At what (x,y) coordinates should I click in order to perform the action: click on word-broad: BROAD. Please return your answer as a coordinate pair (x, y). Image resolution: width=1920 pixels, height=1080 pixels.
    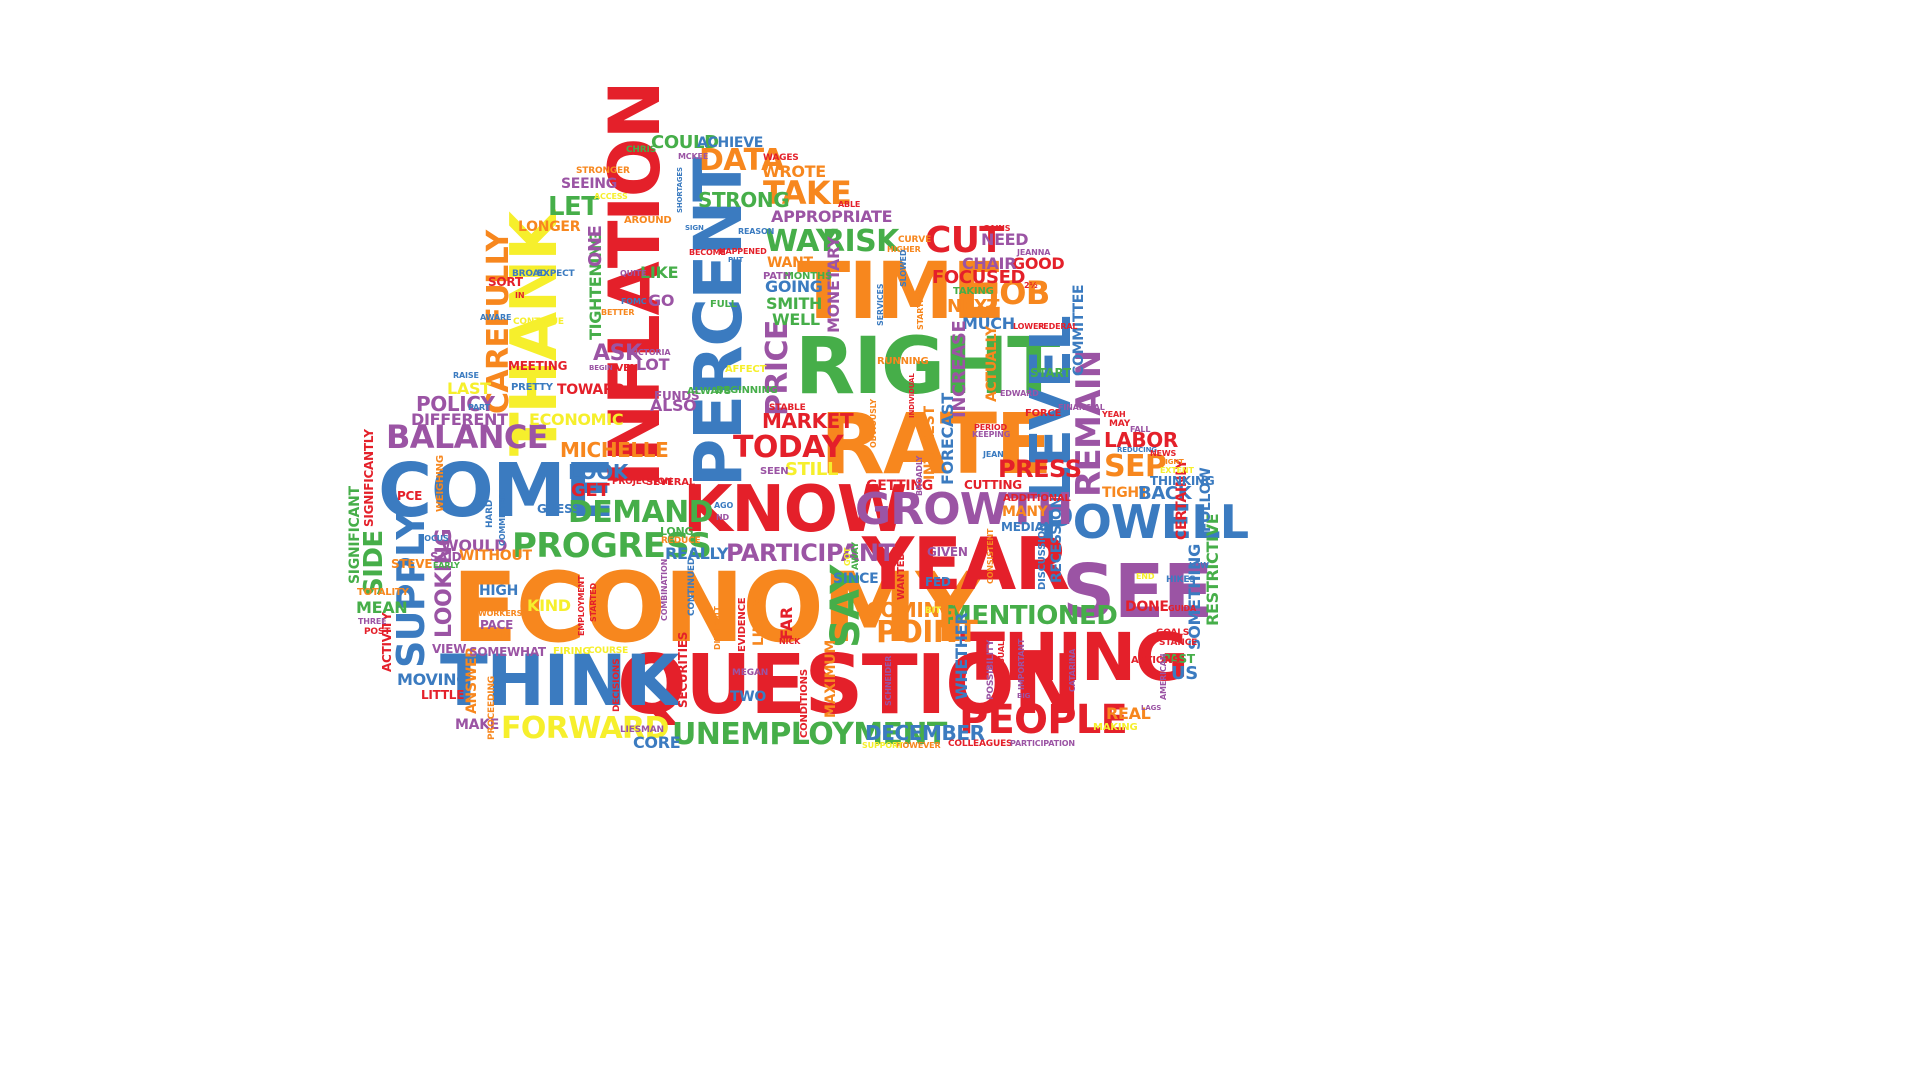
    Looking at the image, I should click on (529, 274).